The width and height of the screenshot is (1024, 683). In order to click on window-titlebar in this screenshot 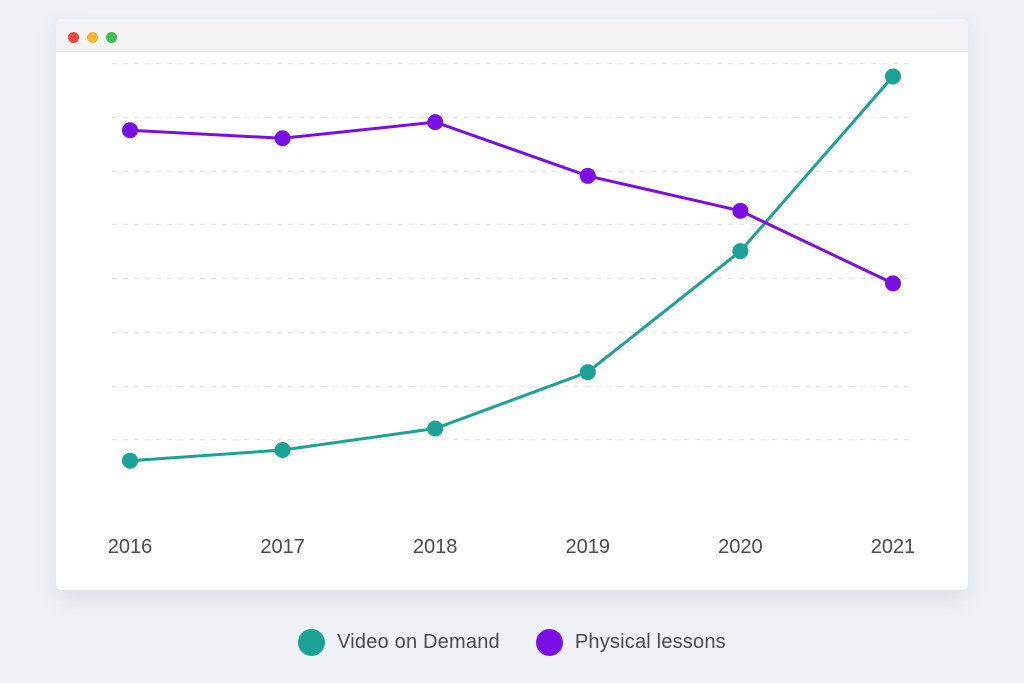, I will do `click(512, 35)`.